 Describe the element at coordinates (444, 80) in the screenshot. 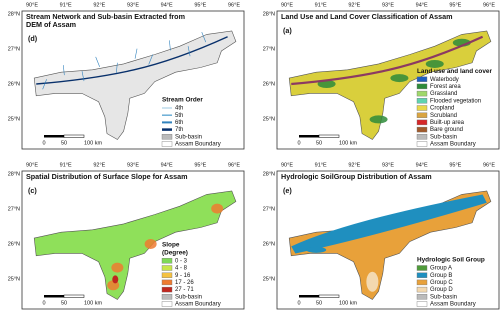

I see `legend-label: Waterbody` at that location.